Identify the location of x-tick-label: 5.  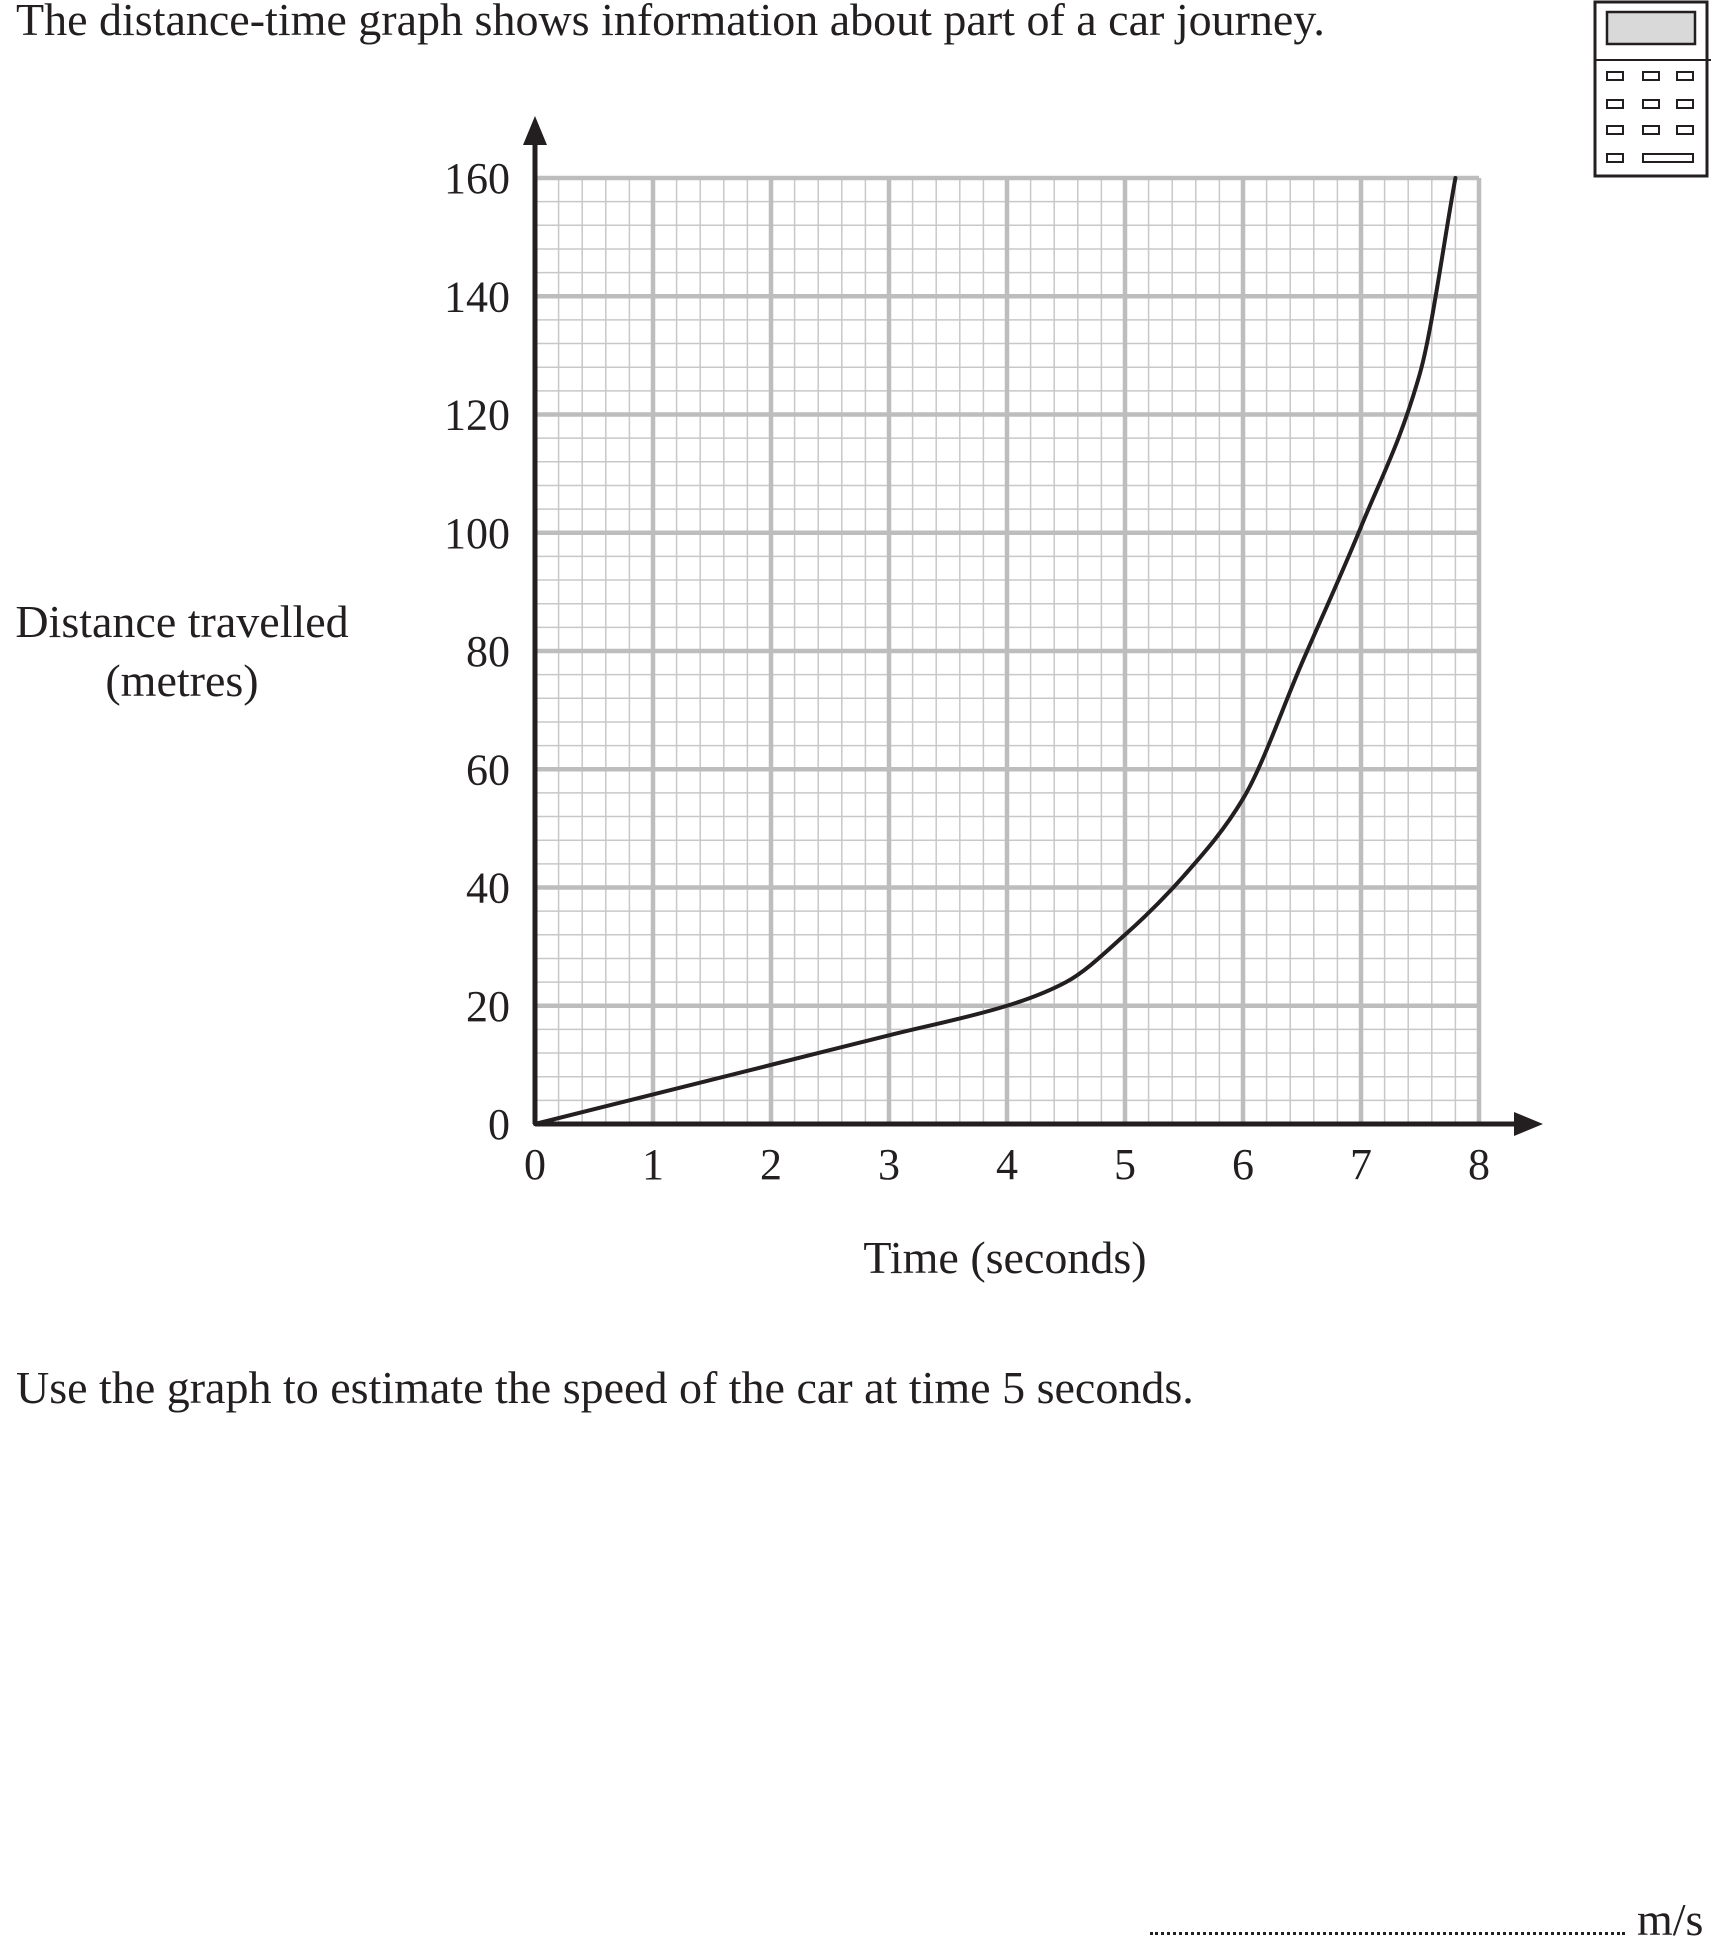
(1125, 1164).